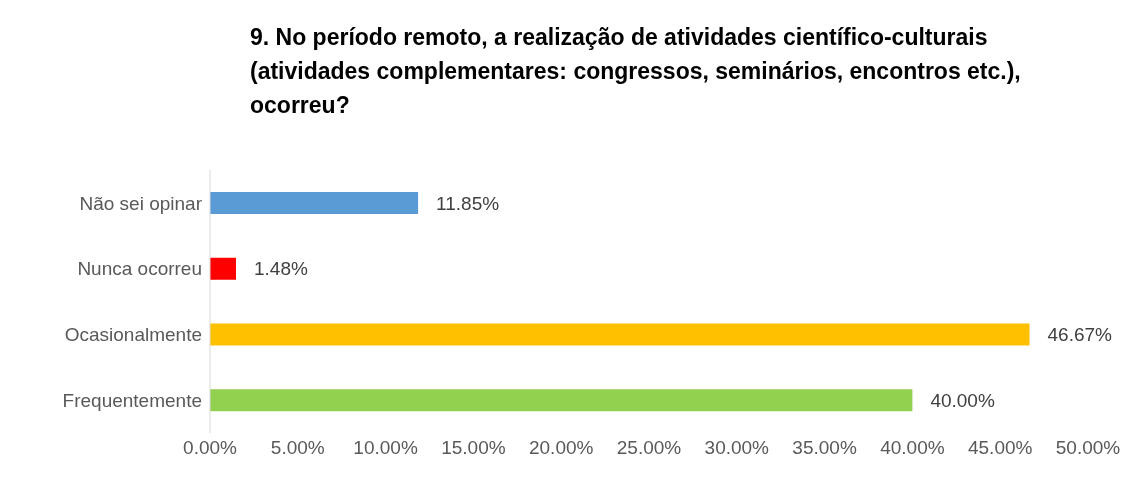 The height and width of the screenshot is (481, 1134). What do you see at coordinates (139, 269) in the screenshot?
I see `y-tick-label: Nunca ocorreu` at bounding box center [139, 269].